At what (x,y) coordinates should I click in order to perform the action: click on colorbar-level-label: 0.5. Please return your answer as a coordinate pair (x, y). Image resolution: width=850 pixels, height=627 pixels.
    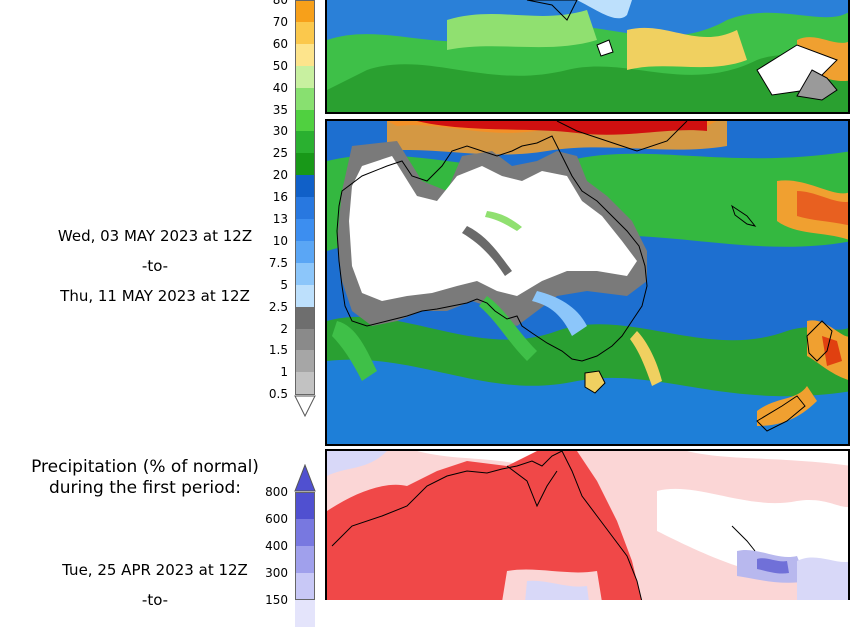
    Looking at the image, I should click on (278, 394).